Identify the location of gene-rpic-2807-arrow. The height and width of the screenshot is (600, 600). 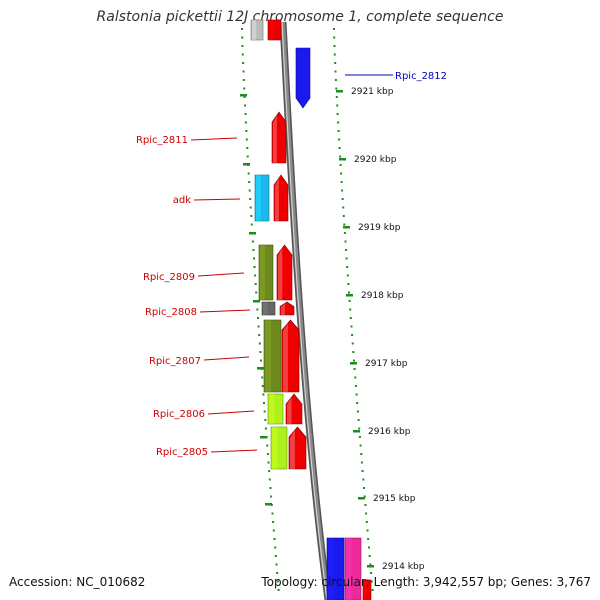
(290, 356).